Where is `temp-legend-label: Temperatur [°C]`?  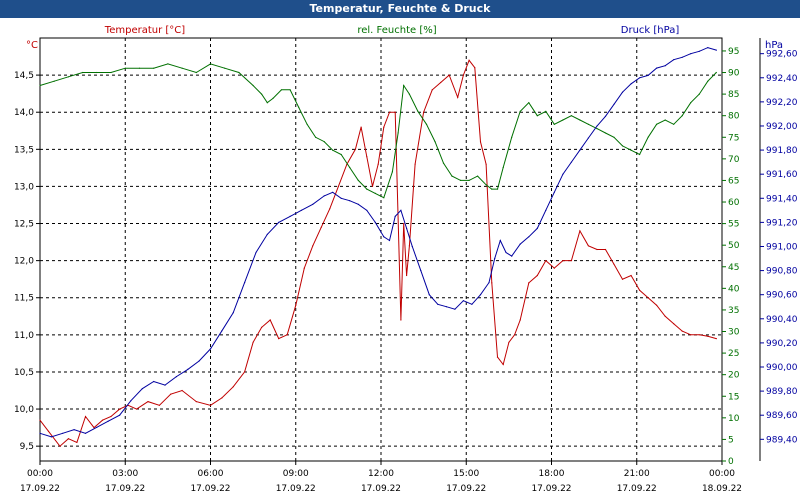 temp-legend-label: Temperatur [°C] is located at coordinates (144, 30).